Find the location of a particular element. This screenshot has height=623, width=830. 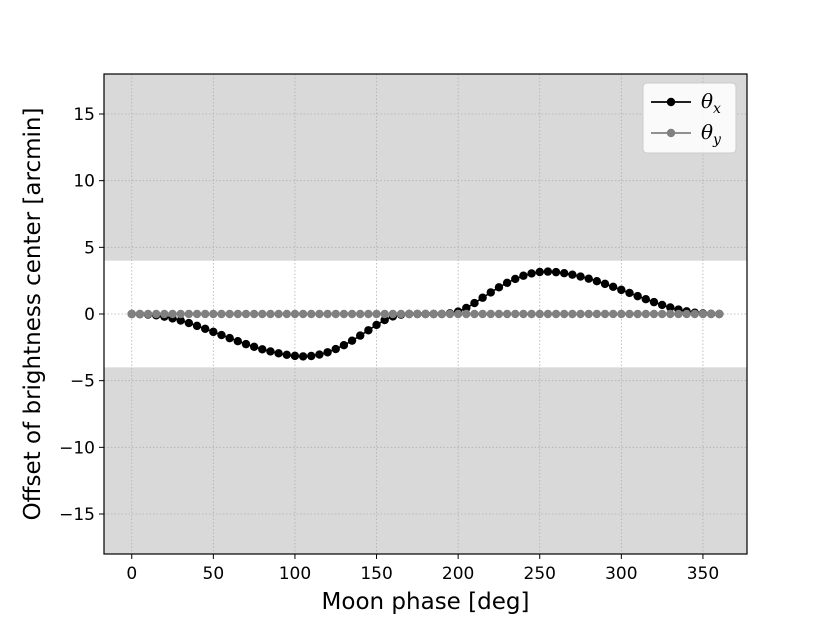

x-tick-label: 300 is located at coordinates (621, 574).